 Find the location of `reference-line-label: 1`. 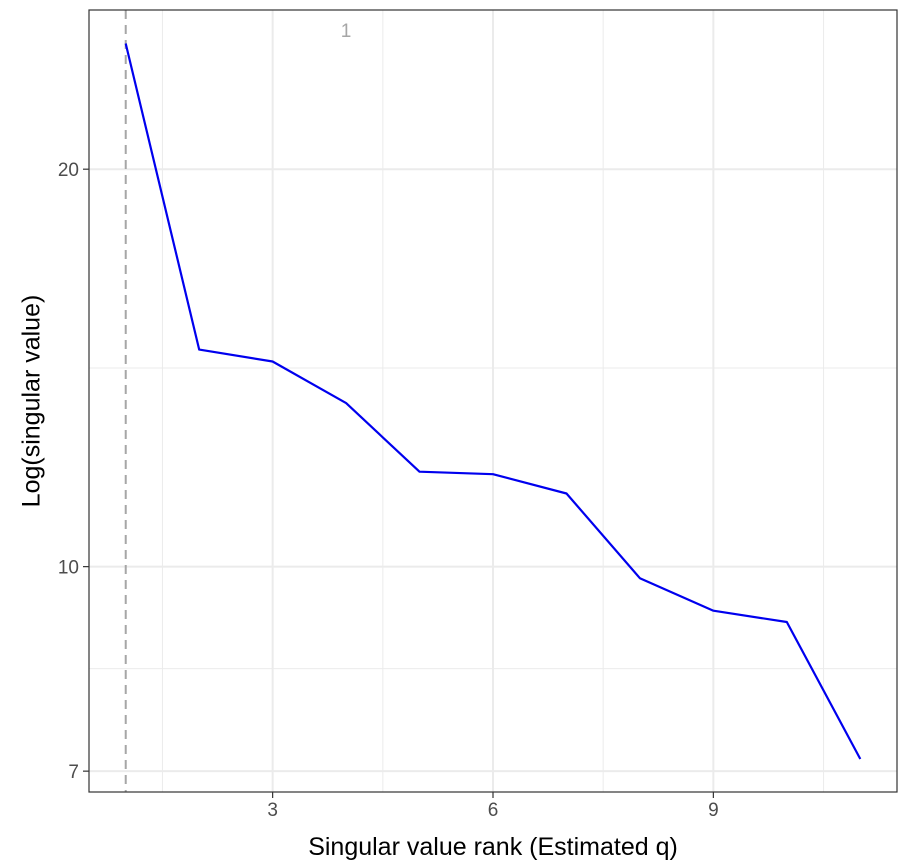

reference-line-label: 1 is located at coordinates (346, 31).